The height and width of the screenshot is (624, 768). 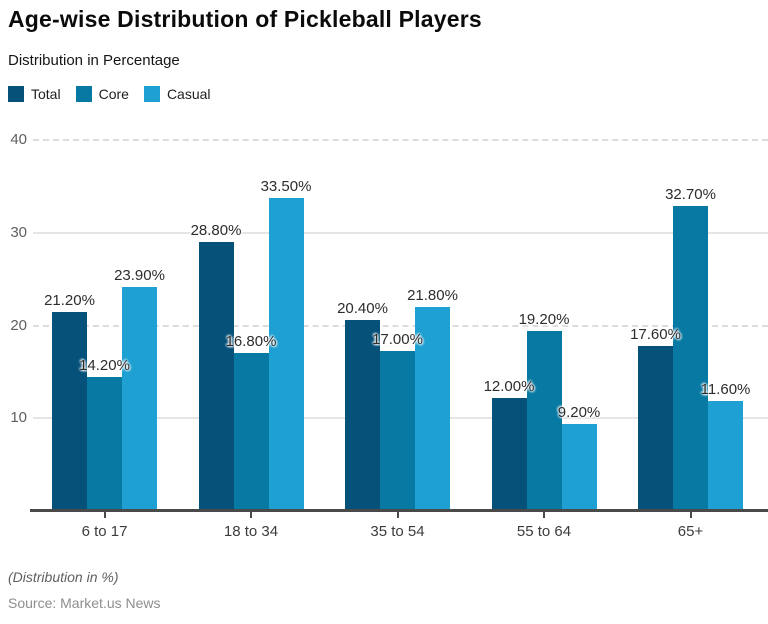 What do you see at coordinates (286, 187) in the screenshot?
I see `bar-value-label: 33.50%` at bounding box center [286, 187].